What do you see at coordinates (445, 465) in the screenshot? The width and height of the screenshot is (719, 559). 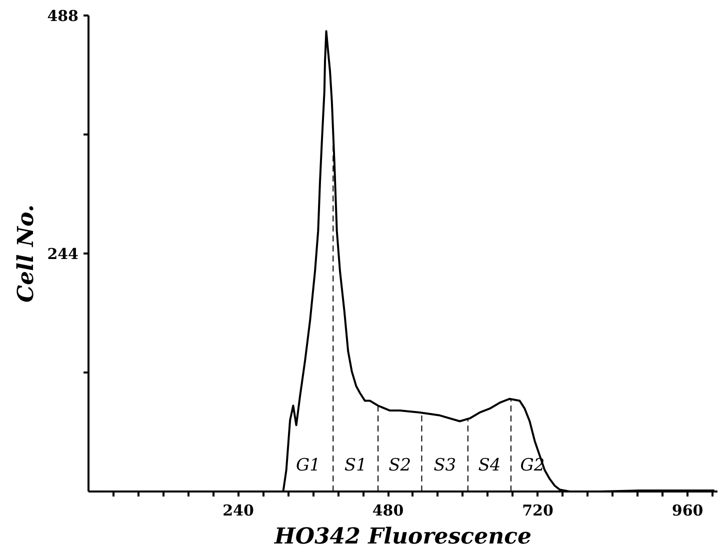 I see `annotation: S3` at bounding box center [445, 465].